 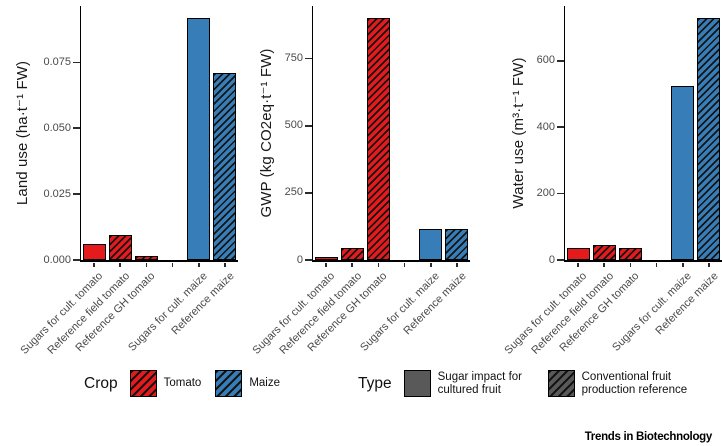 What do you see at coordinates (57, 62) in the screenshot?
I see `y-tick-label: 0.075` at bounding box center [57, 62].